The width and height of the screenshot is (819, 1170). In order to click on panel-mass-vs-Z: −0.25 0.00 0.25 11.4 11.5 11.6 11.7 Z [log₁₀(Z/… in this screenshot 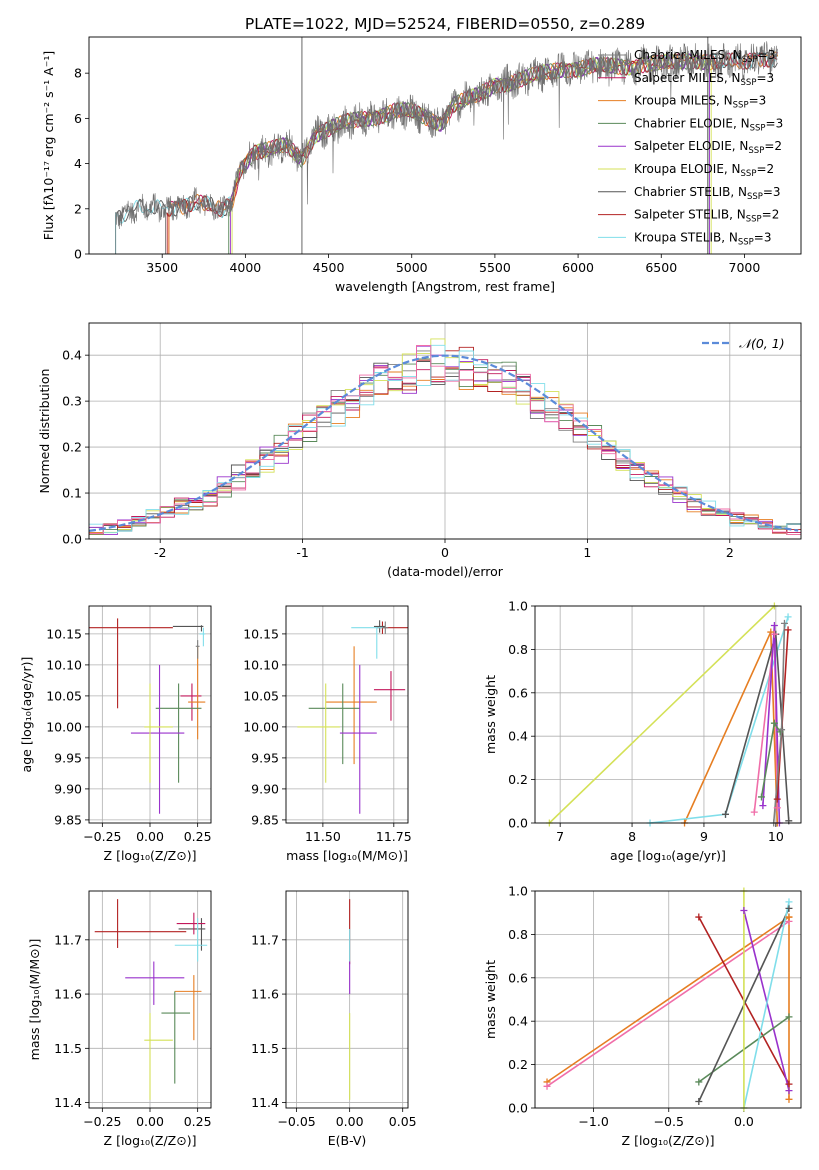, I will do `click(119, 1019)`.